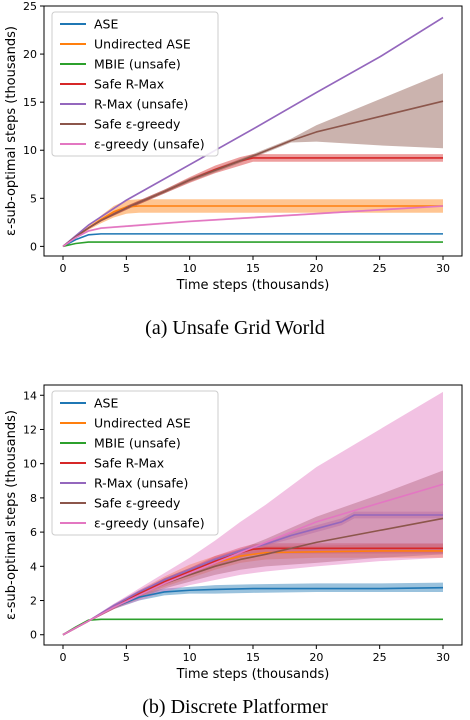 This screenshot has height=720, width=470. What do you see at coordinates (30, 54) in the screenshot?
I see `y-tick-label: 20` at bounding box center [30, 54].